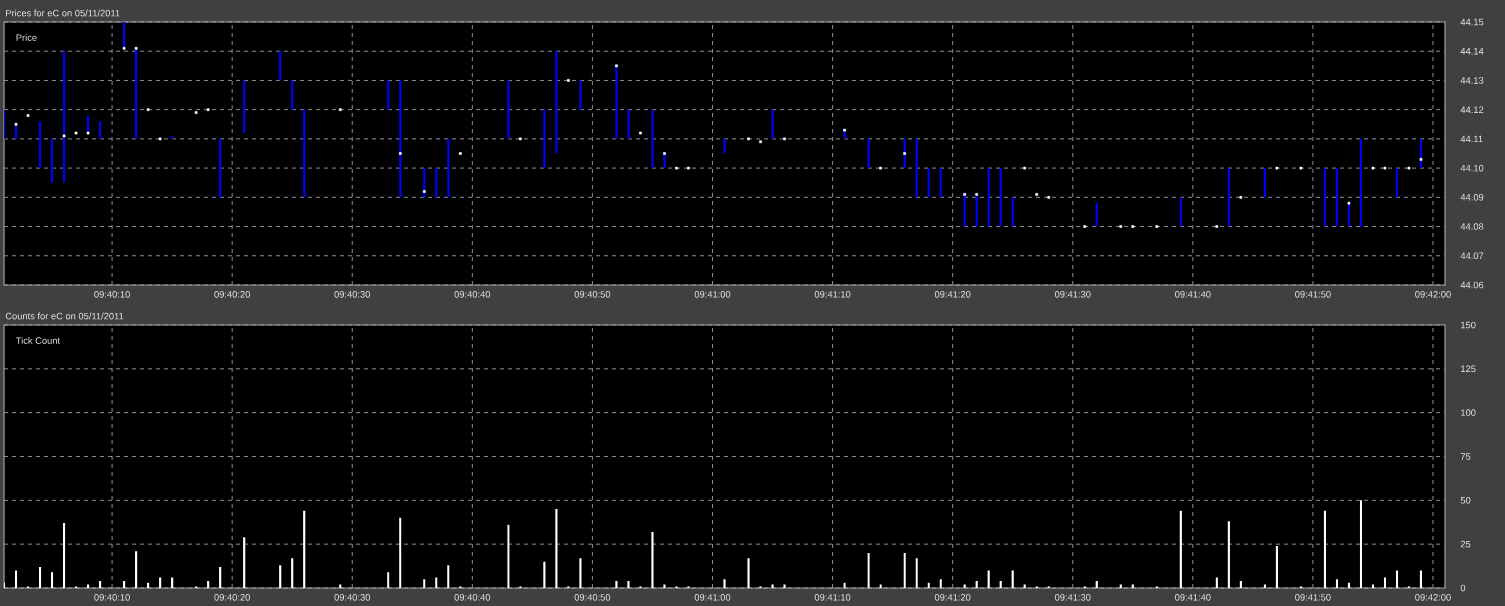  Describe the element at coordinates (1472, 22) in the screenshot. I see `y-tick-label: 44.15` at that location.